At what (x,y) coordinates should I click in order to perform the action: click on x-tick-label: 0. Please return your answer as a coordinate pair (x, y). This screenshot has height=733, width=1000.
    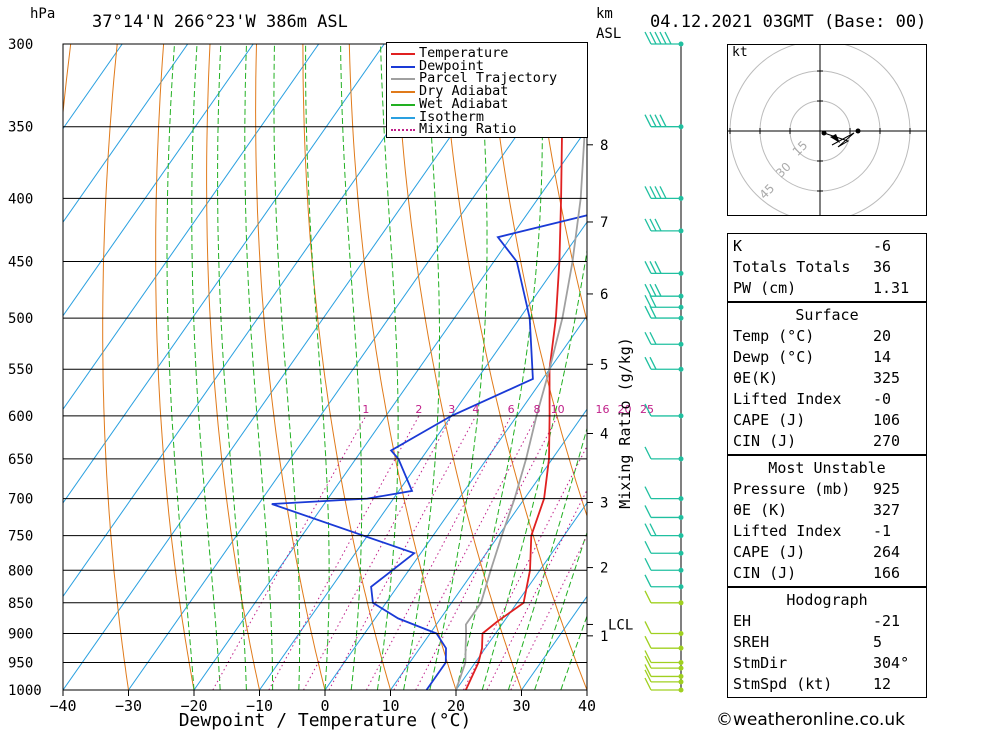
    Looking at the image, I should click on (324, 706).